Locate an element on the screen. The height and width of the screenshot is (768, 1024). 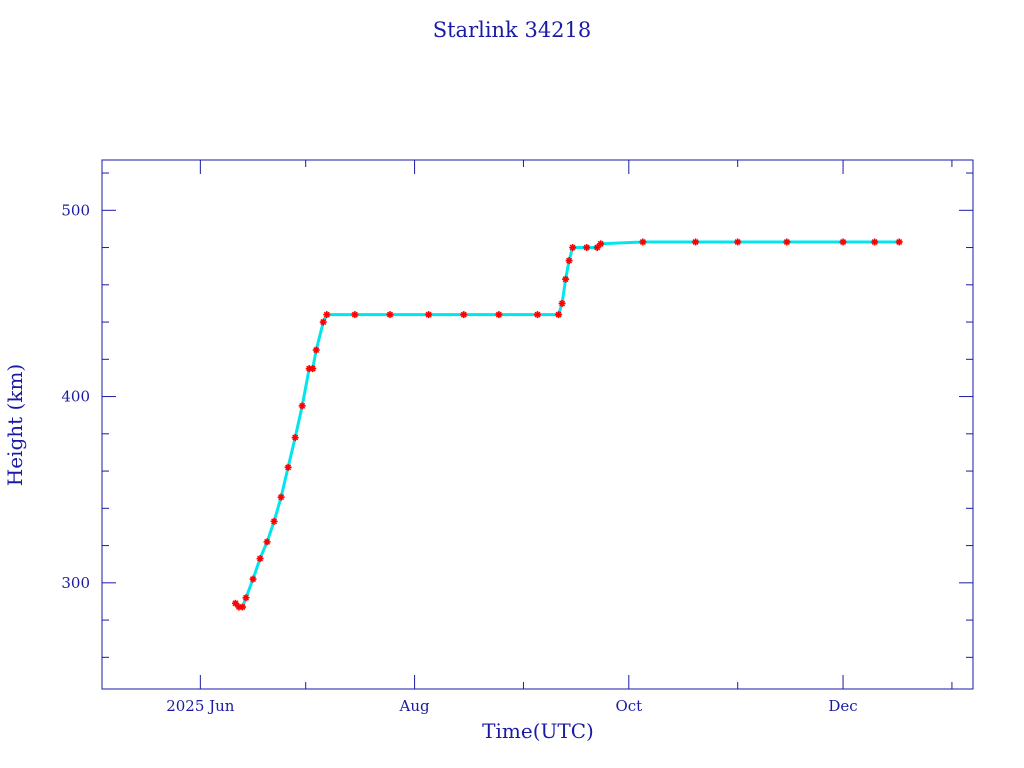
x-tick-label: Dec is located at coordinates (842, 706).